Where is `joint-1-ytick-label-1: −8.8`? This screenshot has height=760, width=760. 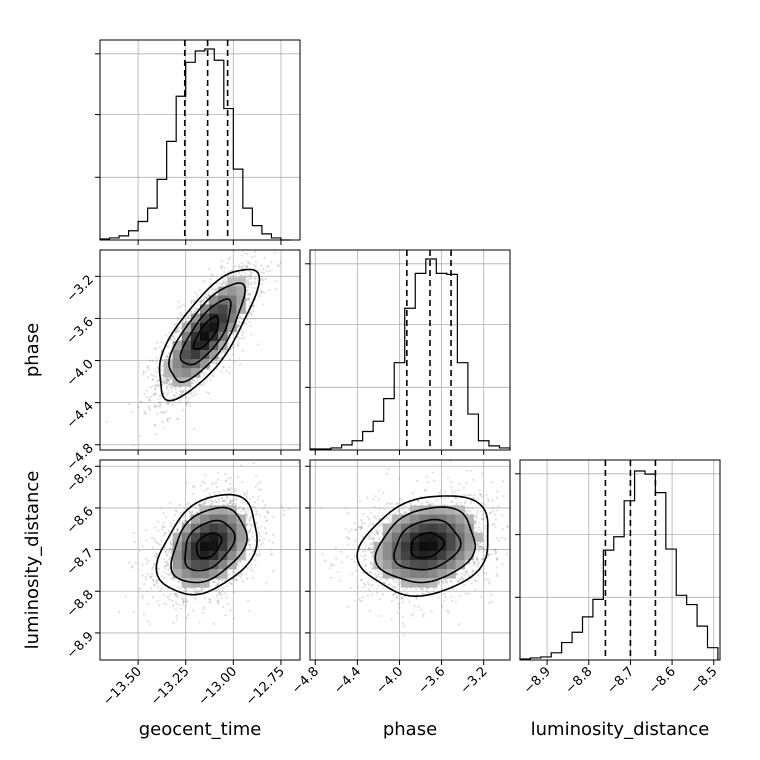
joint-1-ytick-label-1: −8.8 is located at coordinates (80, 603).